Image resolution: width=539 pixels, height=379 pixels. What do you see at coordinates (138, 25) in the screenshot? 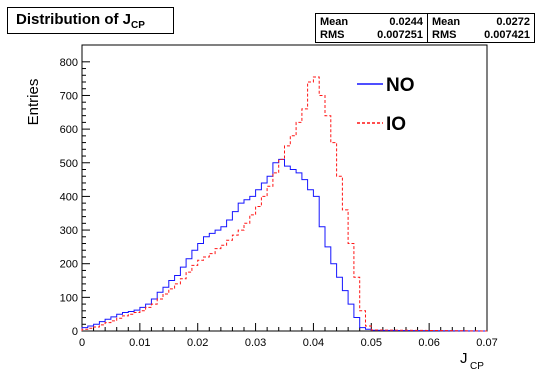
I see `chart-title-sub: CP` at bounding box center [138, 25].